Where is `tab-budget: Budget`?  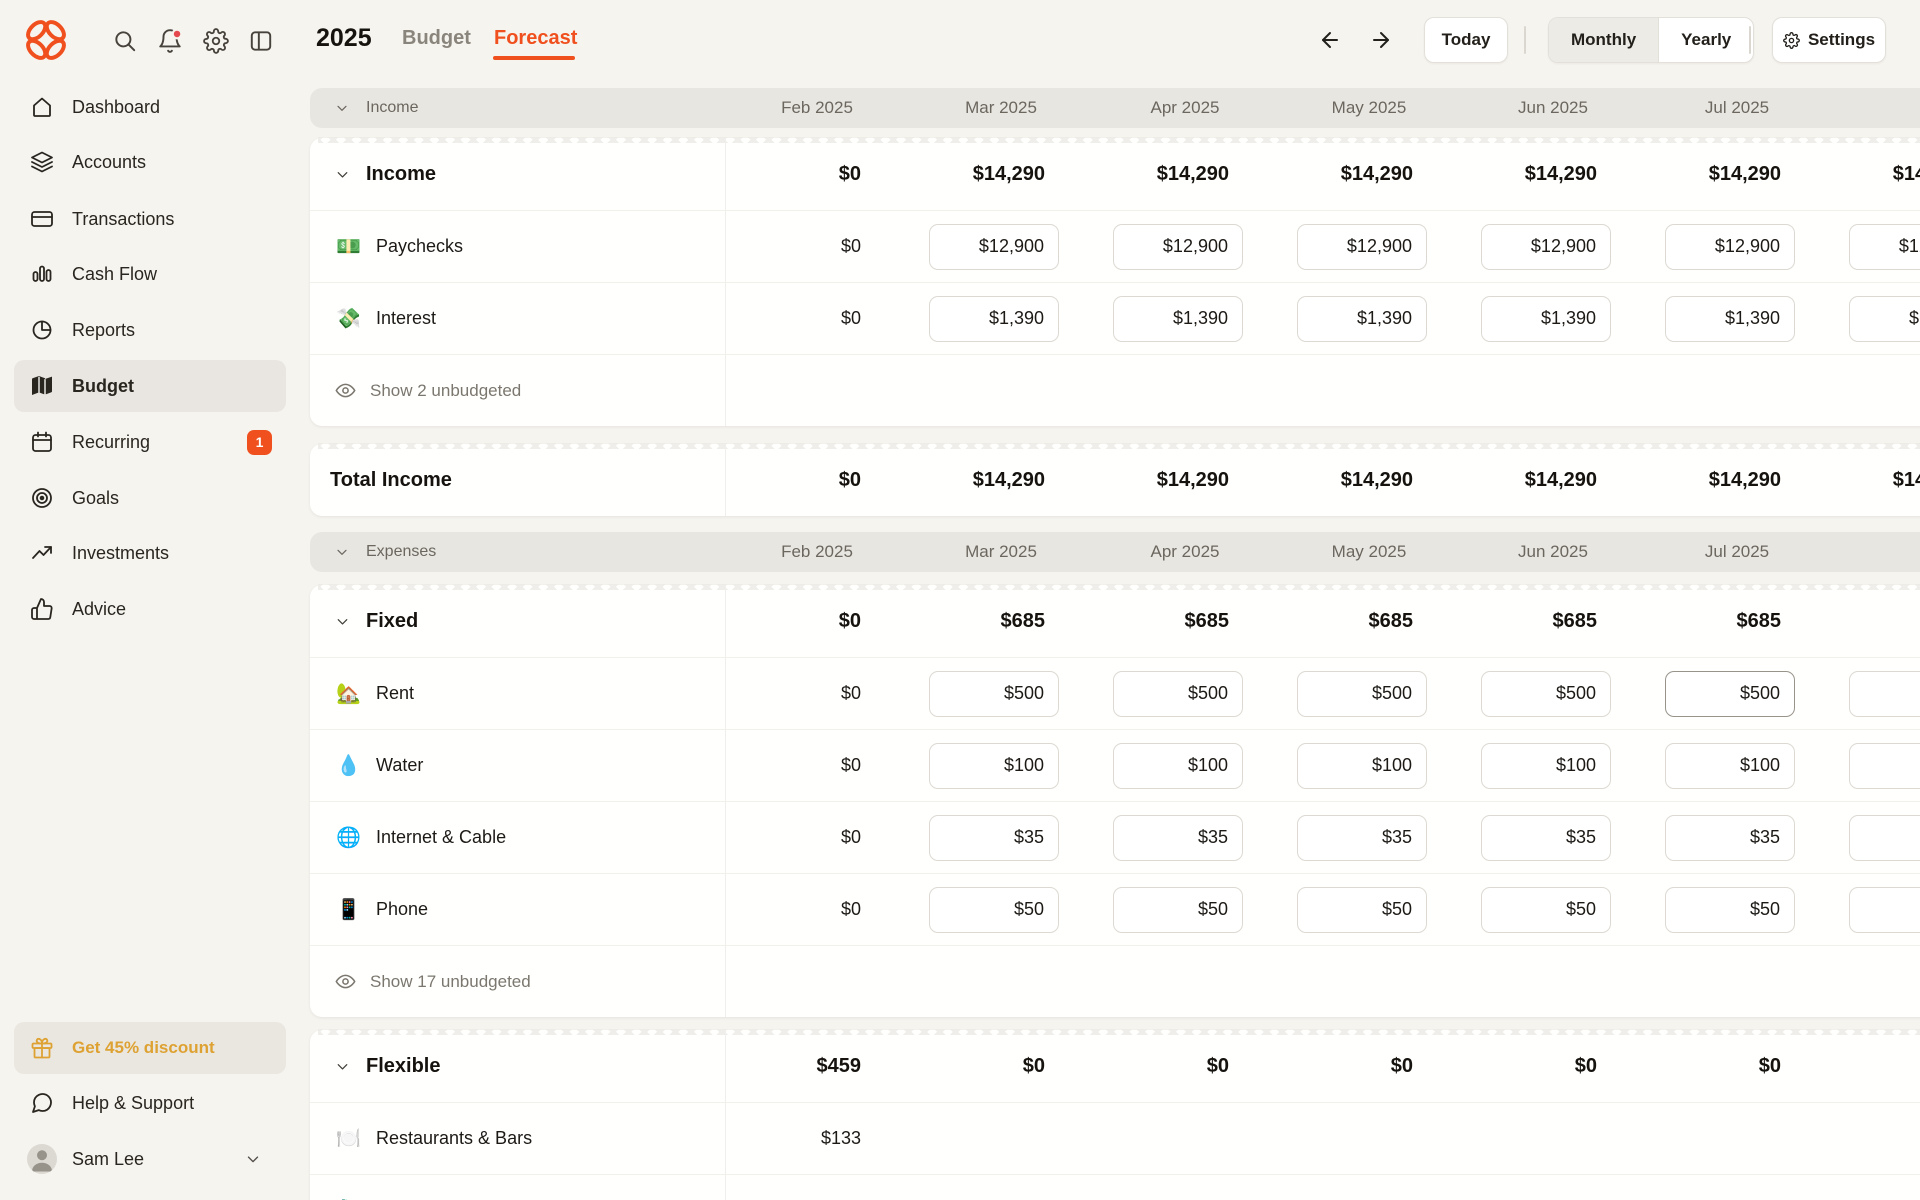
tab-budget: Budget is located at coordinates (436, 38).